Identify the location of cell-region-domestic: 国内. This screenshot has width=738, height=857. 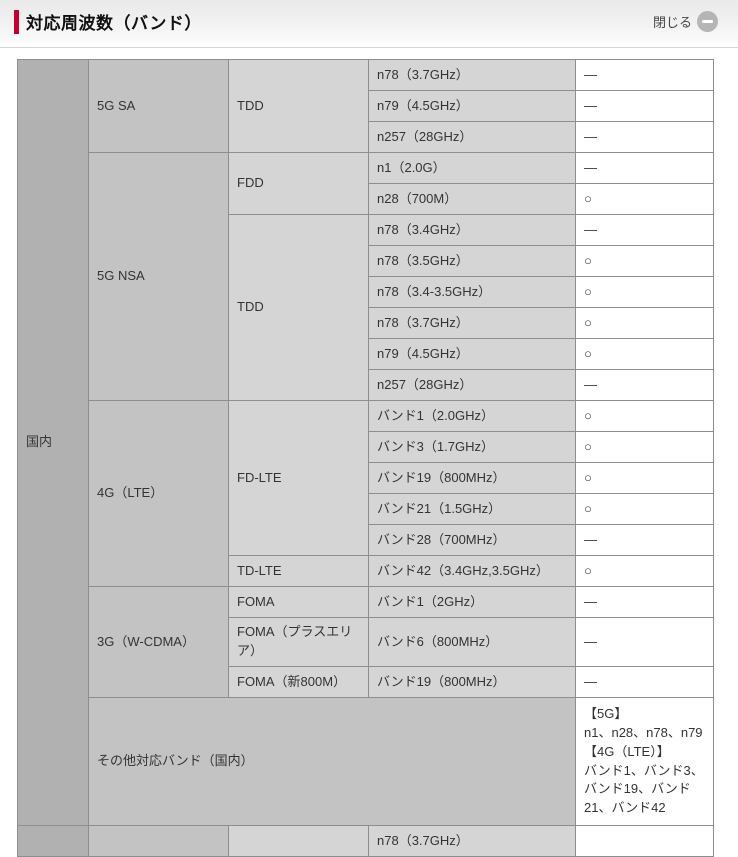
(53, 442).